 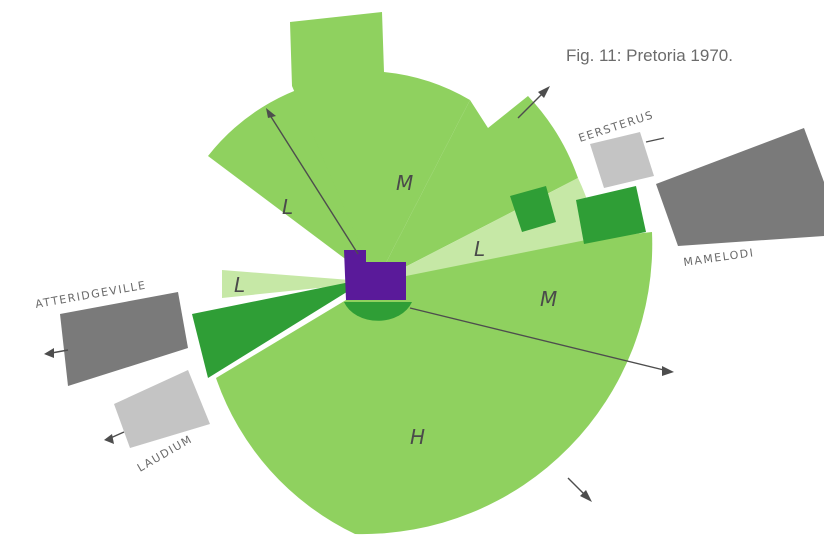 I want to click on arrow-eersterus, so click(x=655, y=140).